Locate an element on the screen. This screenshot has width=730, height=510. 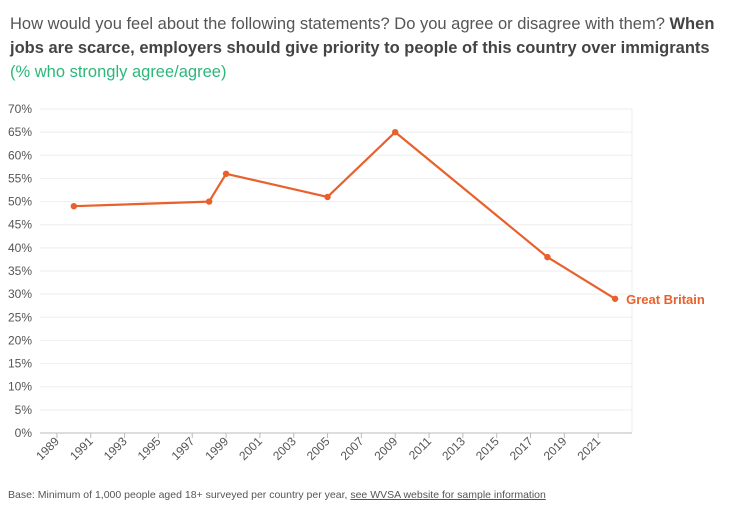
y-tick-label: 35% is located at coordinates (20, 271).